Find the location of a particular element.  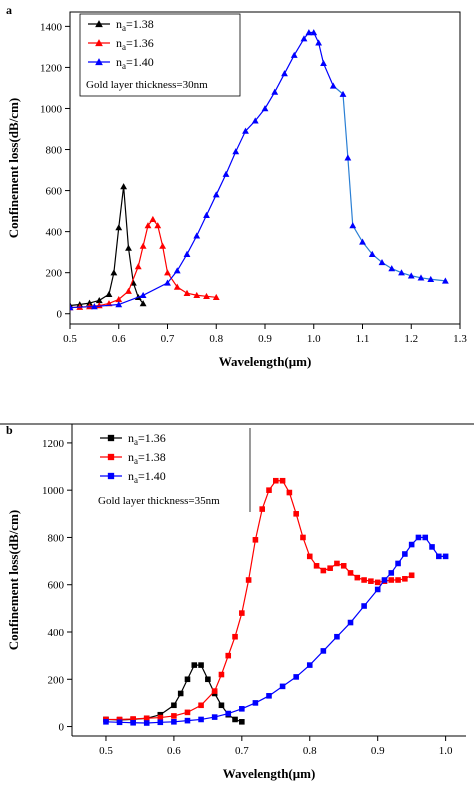

y-tick-label: 400 is located at coordinates (56, 633).